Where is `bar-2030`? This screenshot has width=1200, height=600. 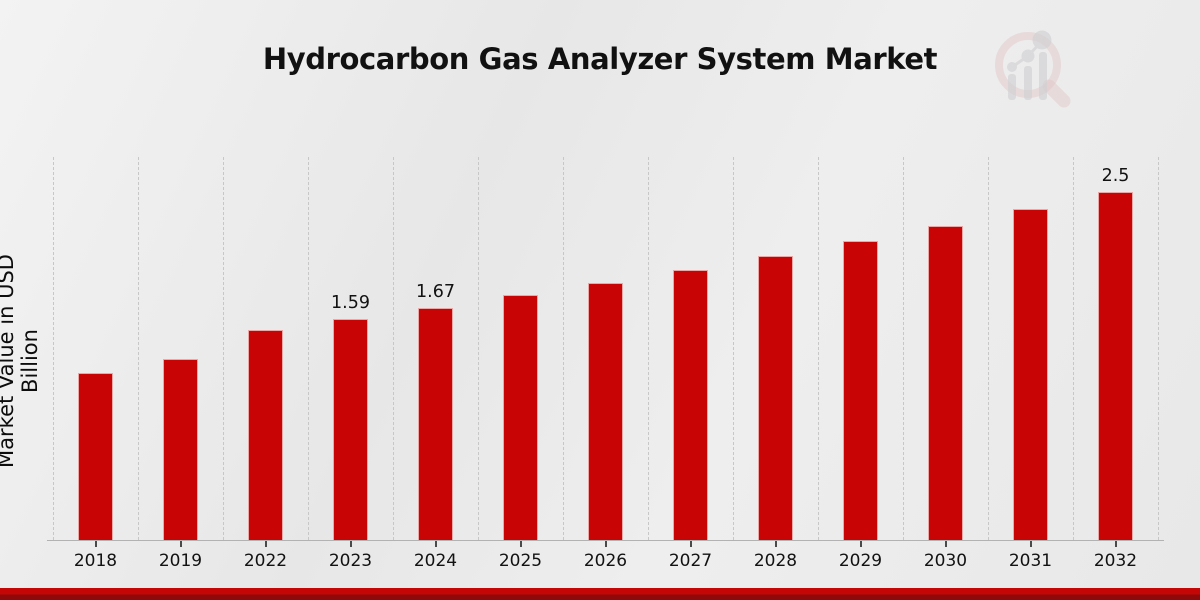 bar-2030 is located at coordinates (945, 383).